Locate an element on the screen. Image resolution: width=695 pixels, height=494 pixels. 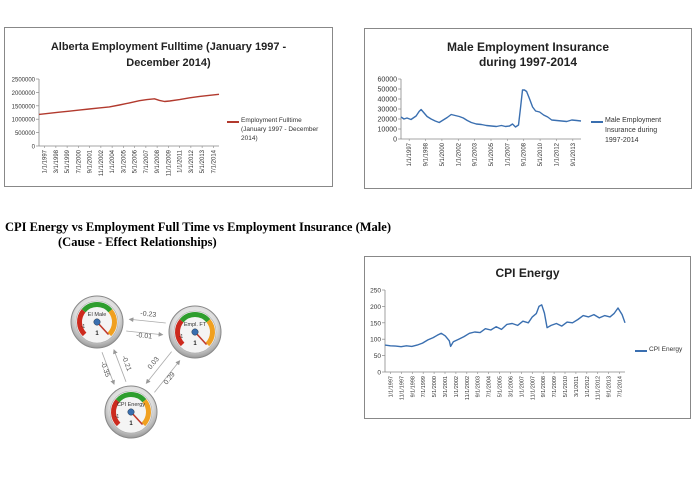
cpi-x-tick-label: 1/1/2007 is located at coordinates (522, 386).